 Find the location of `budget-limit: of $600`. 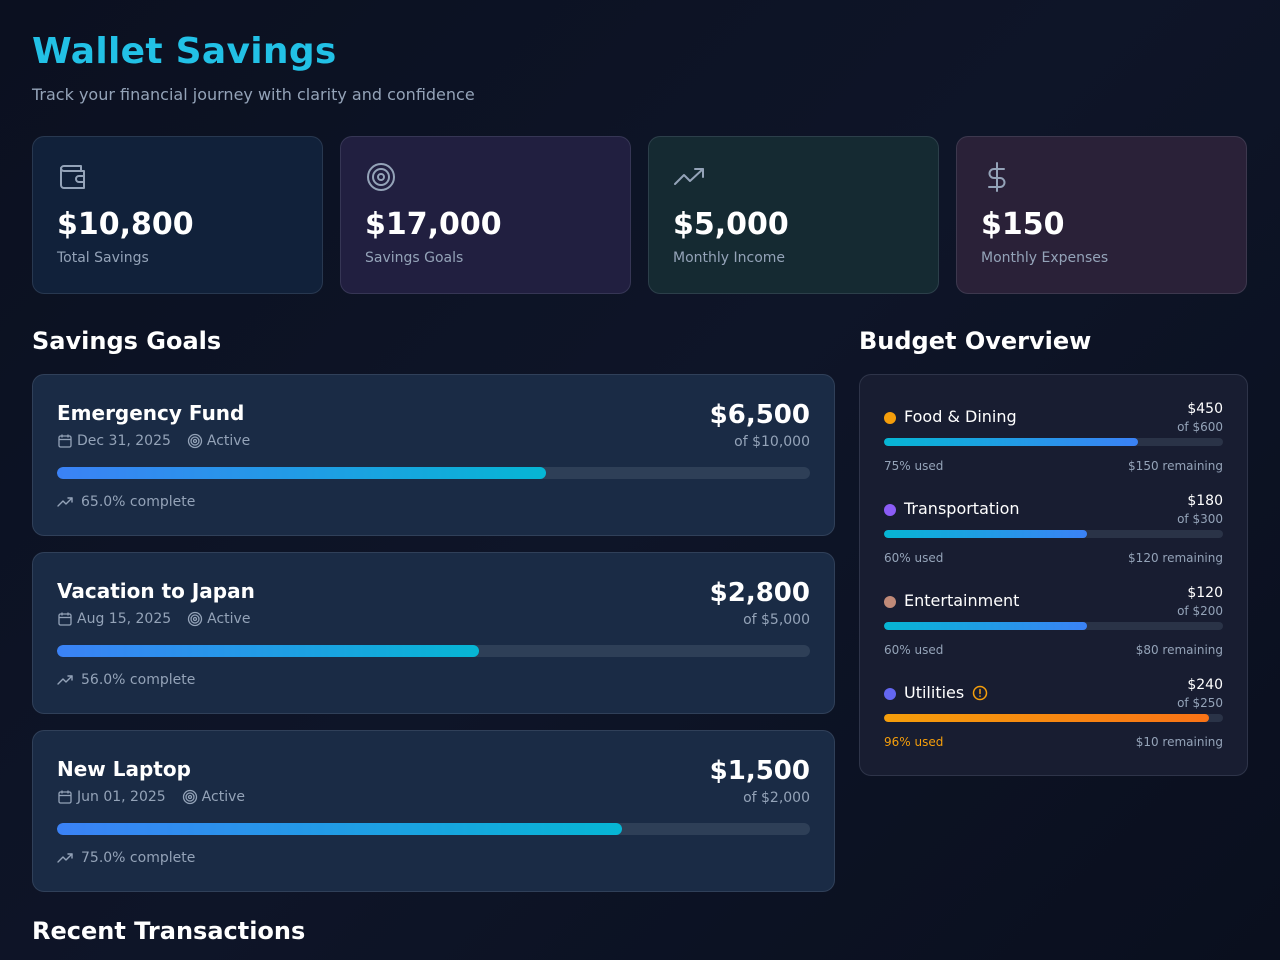

budget-limit: of $600 is located at coordinates (1200, 427).